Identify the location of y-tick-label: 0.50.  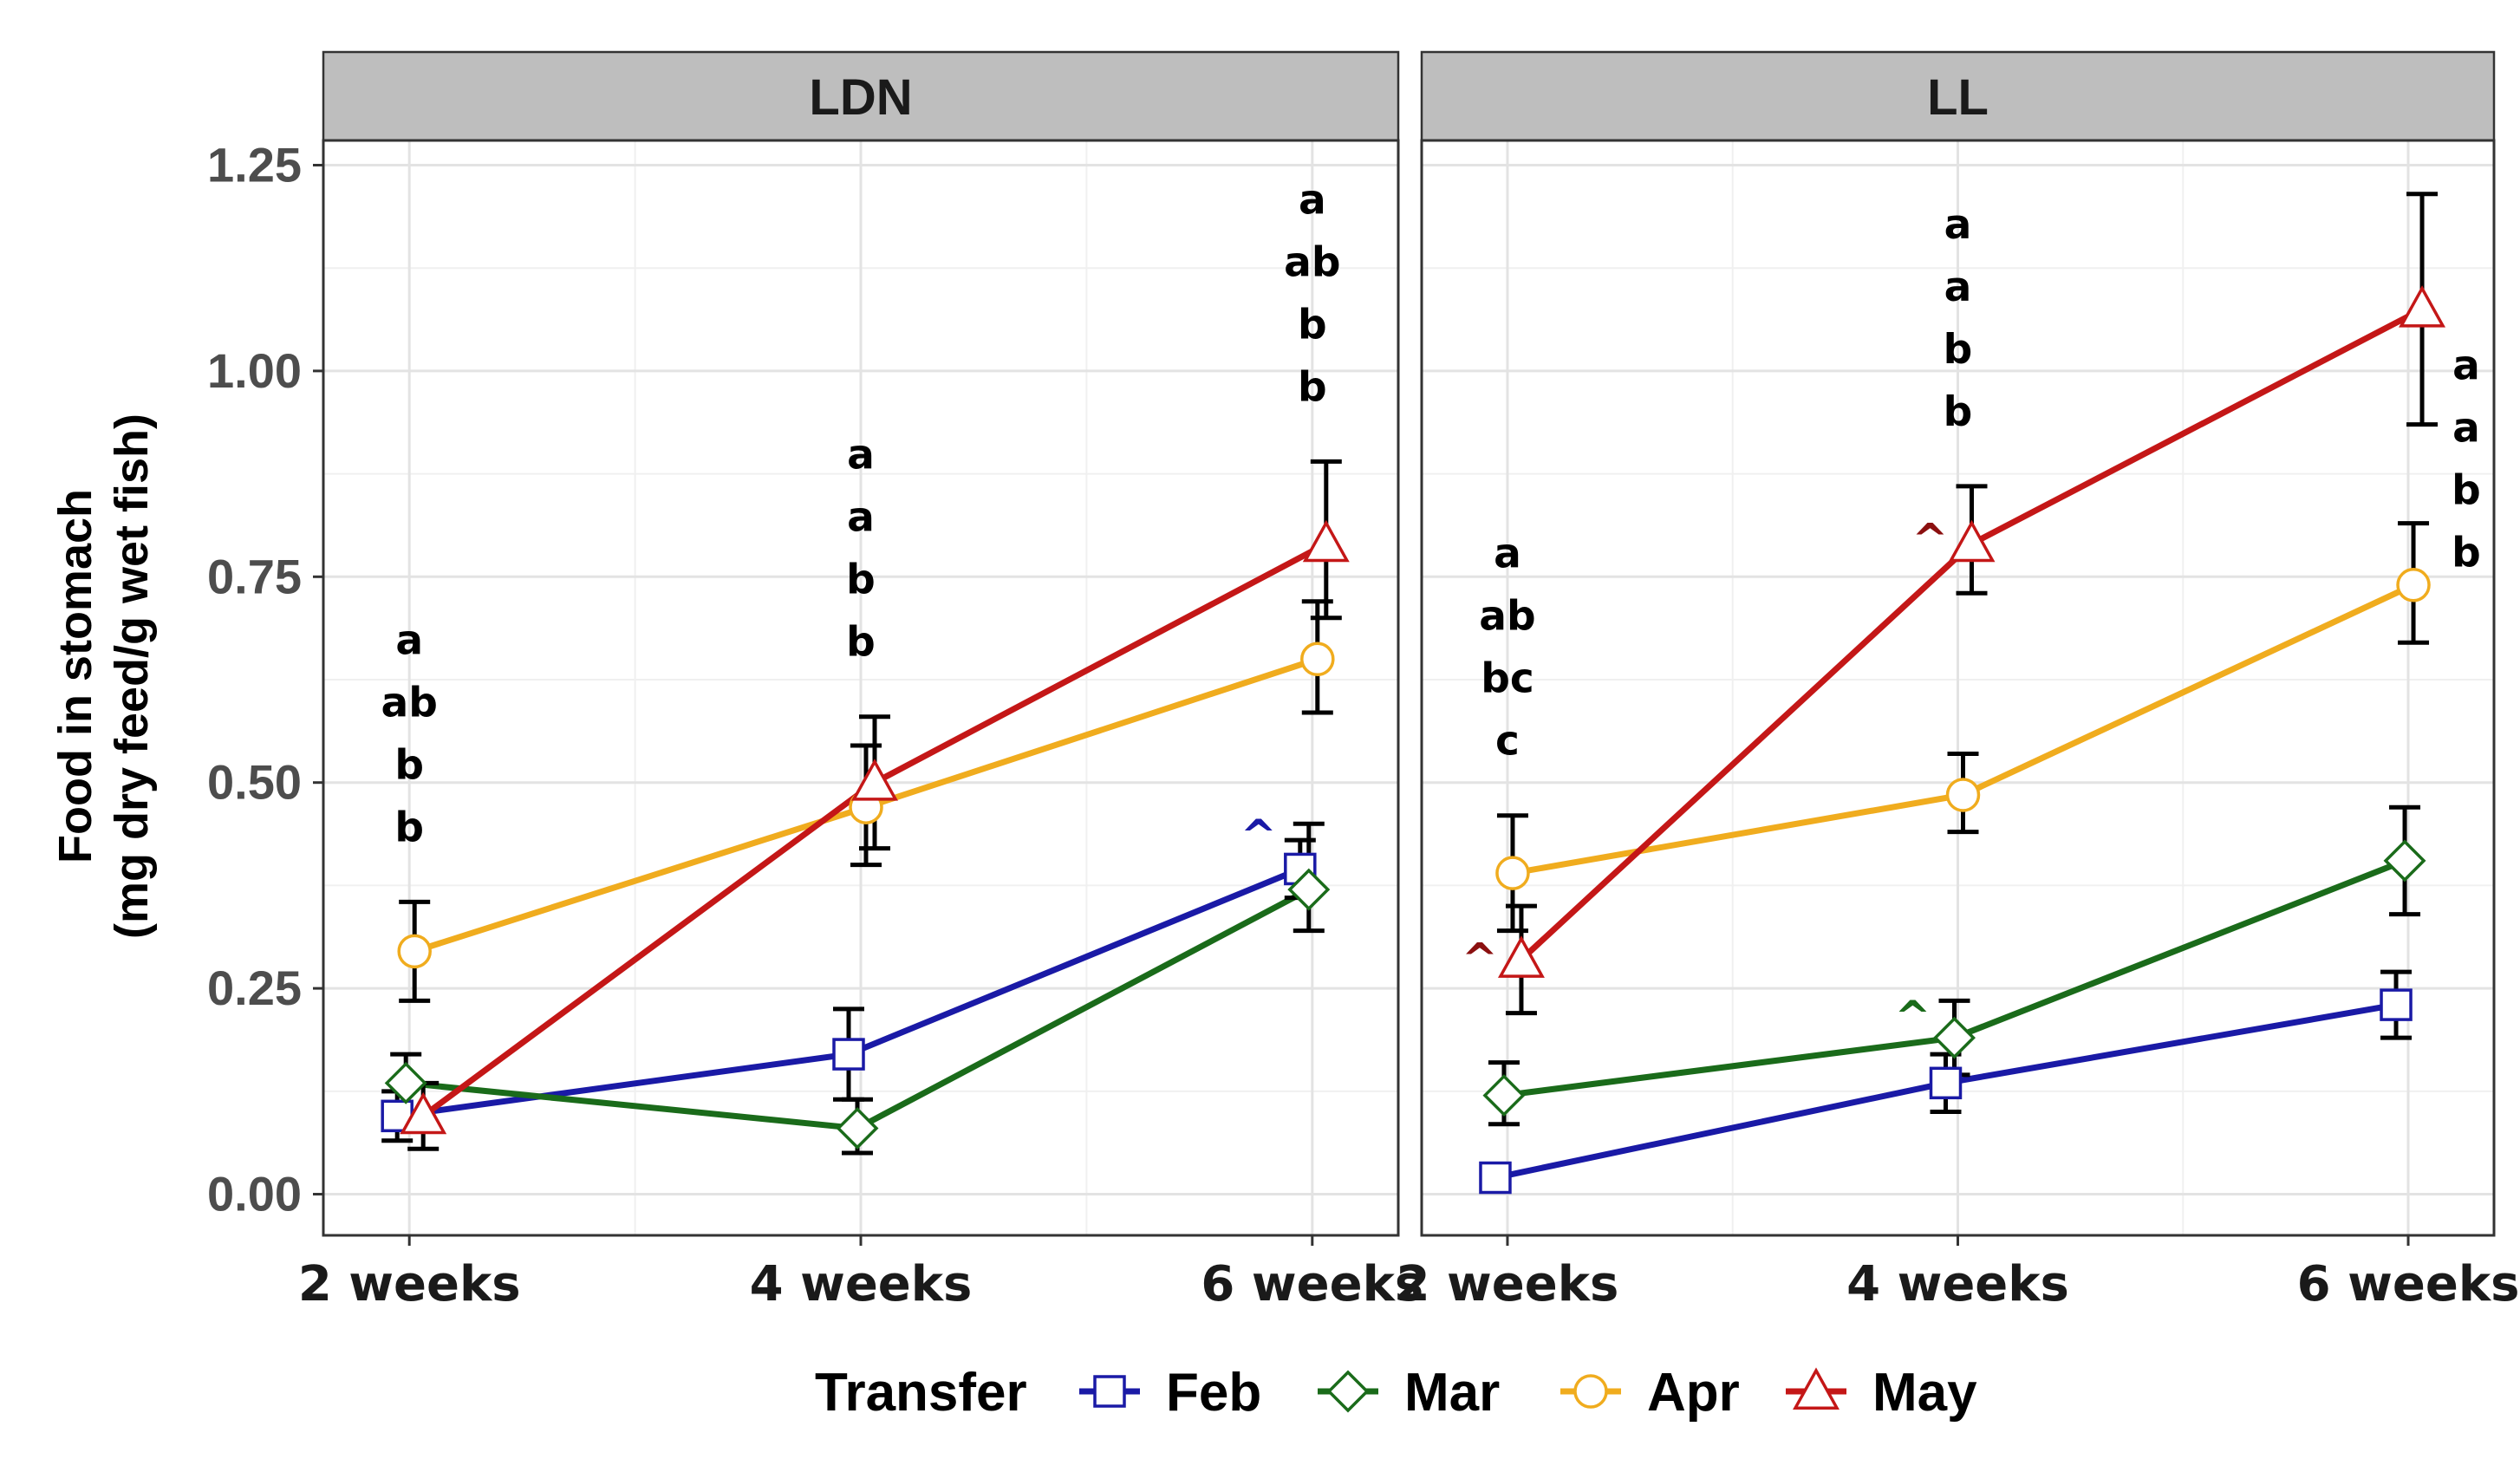
(254, 782).